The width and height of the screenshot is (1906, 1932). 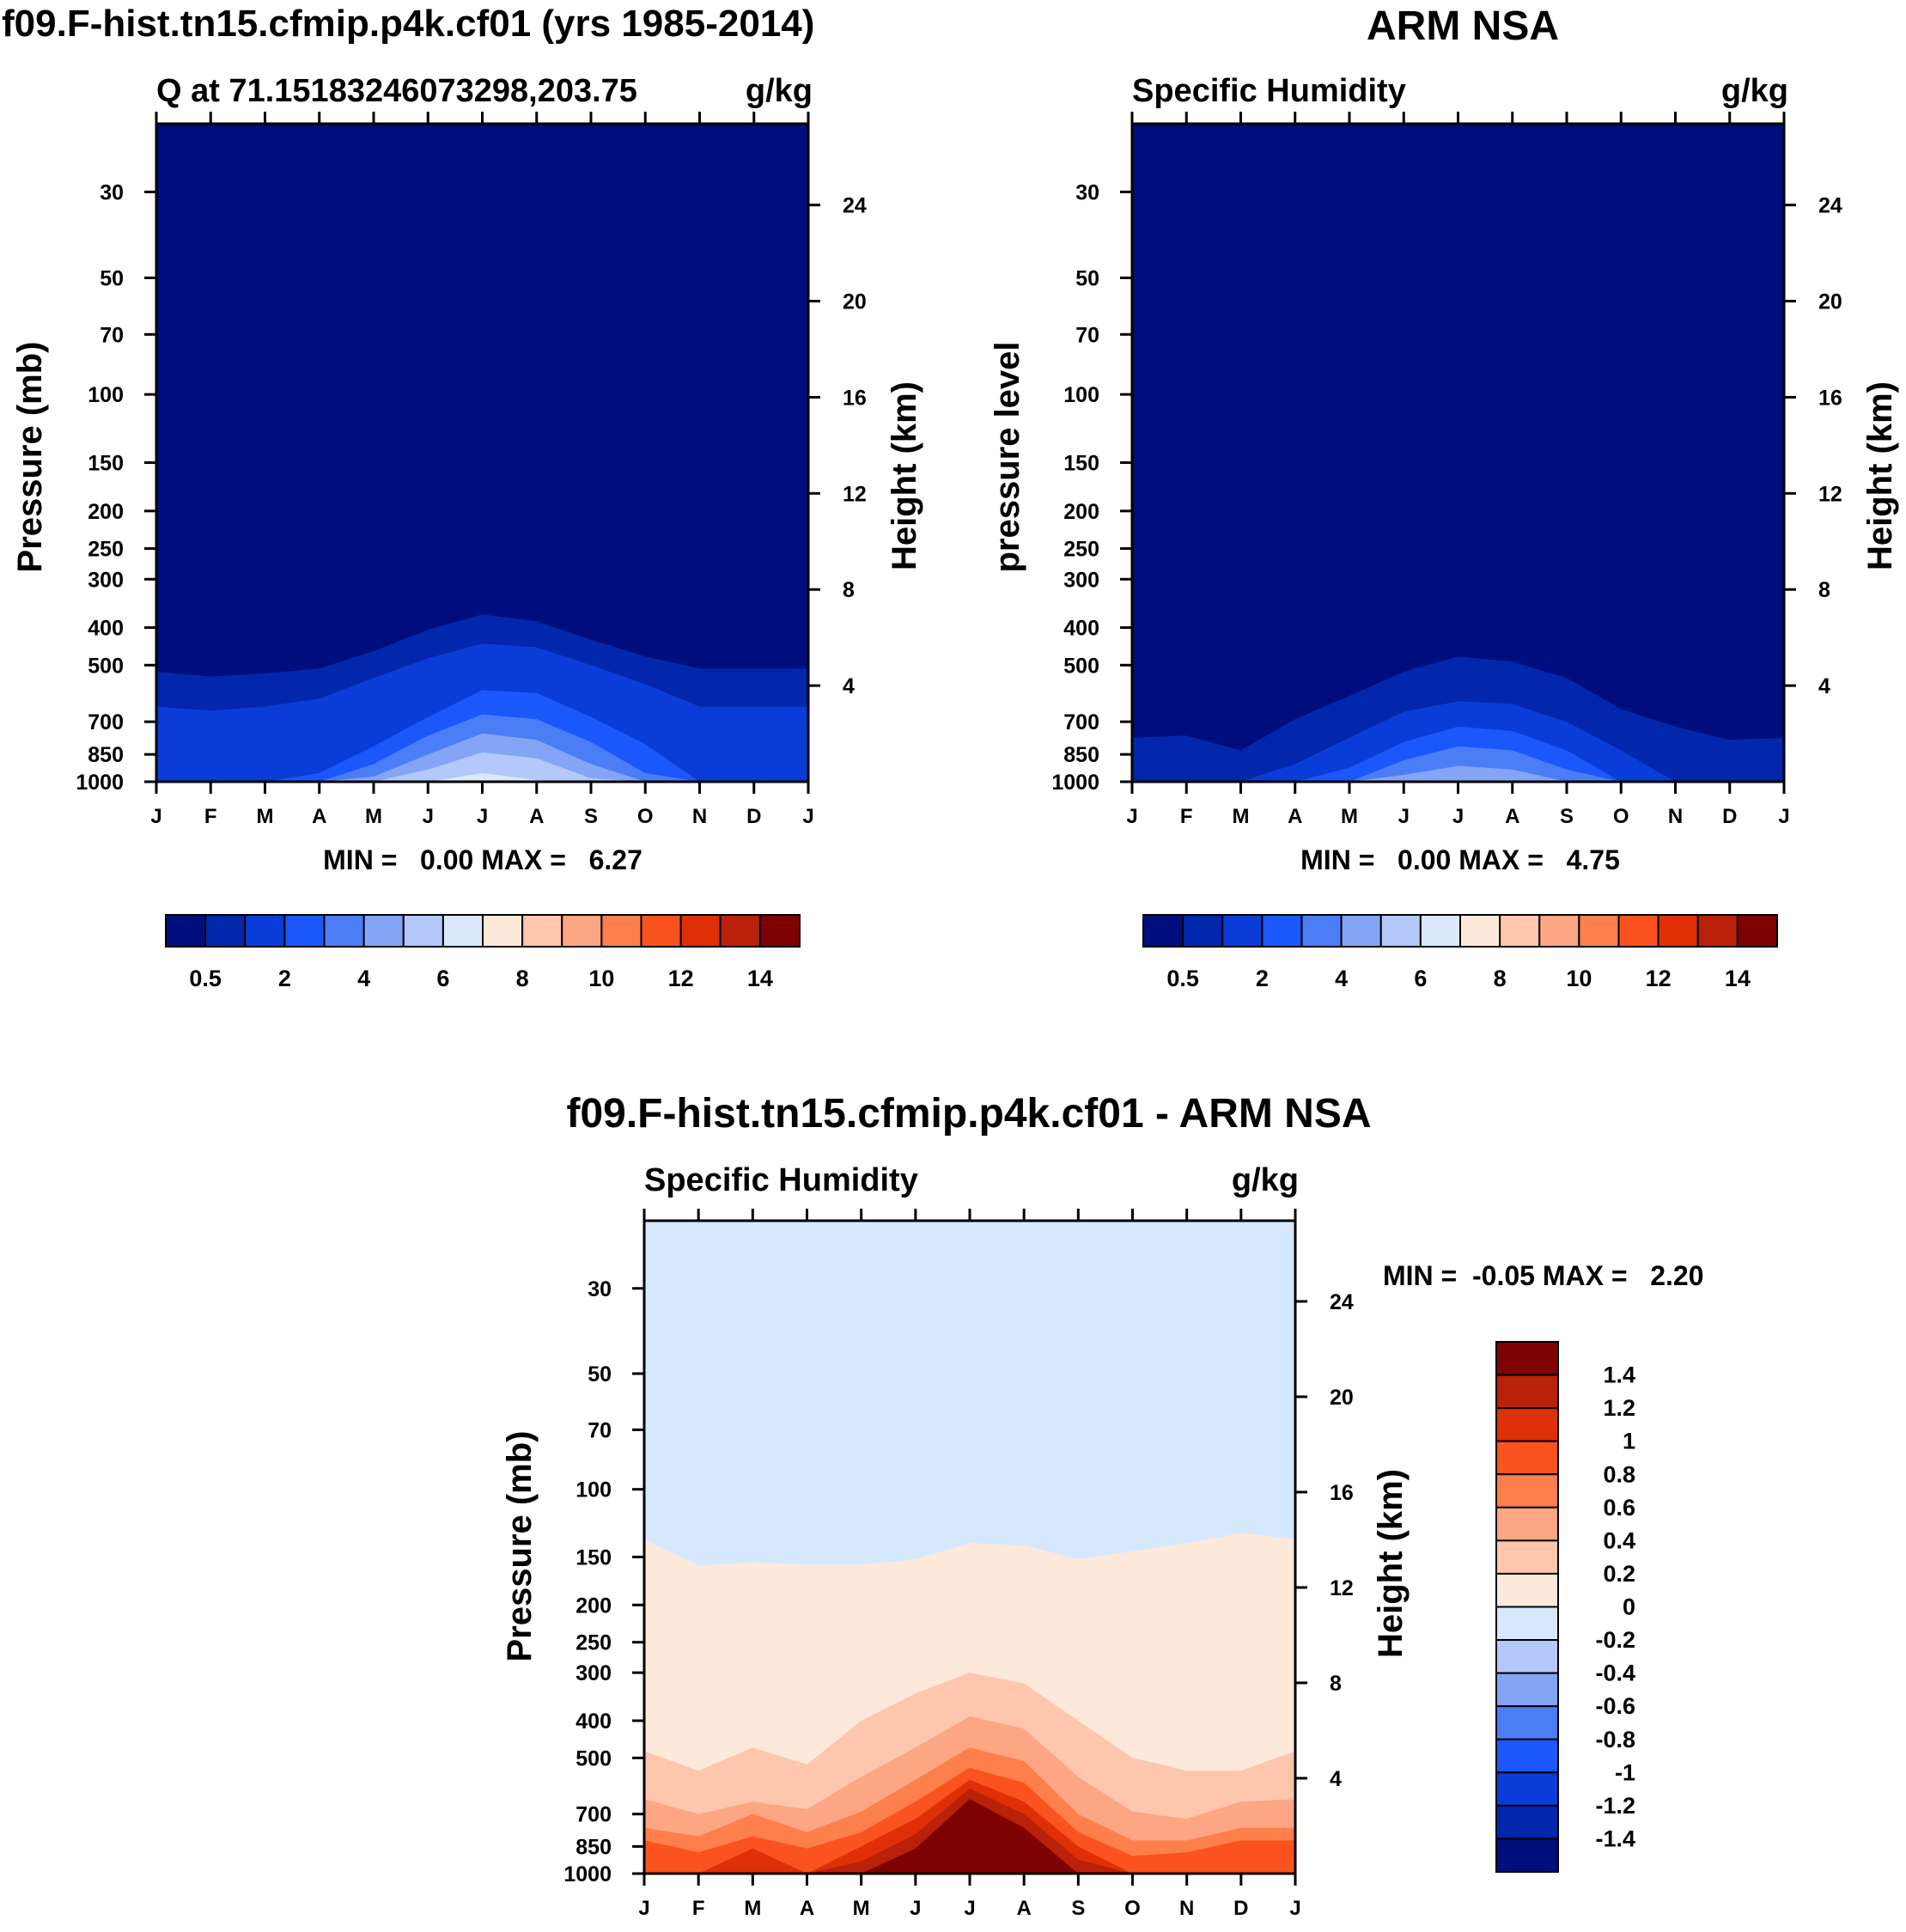 I want to click on x-tick-label: N, so click(x=699, y=816).